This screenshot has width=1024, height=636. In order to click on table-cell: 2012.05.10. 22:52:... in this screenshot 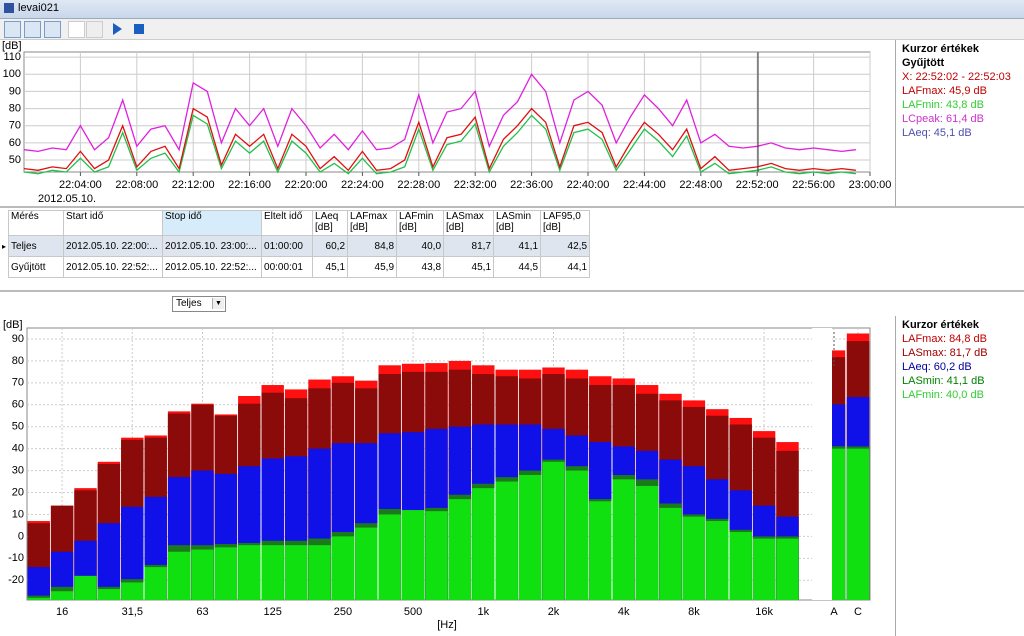, I will do `click(212, 267)`.